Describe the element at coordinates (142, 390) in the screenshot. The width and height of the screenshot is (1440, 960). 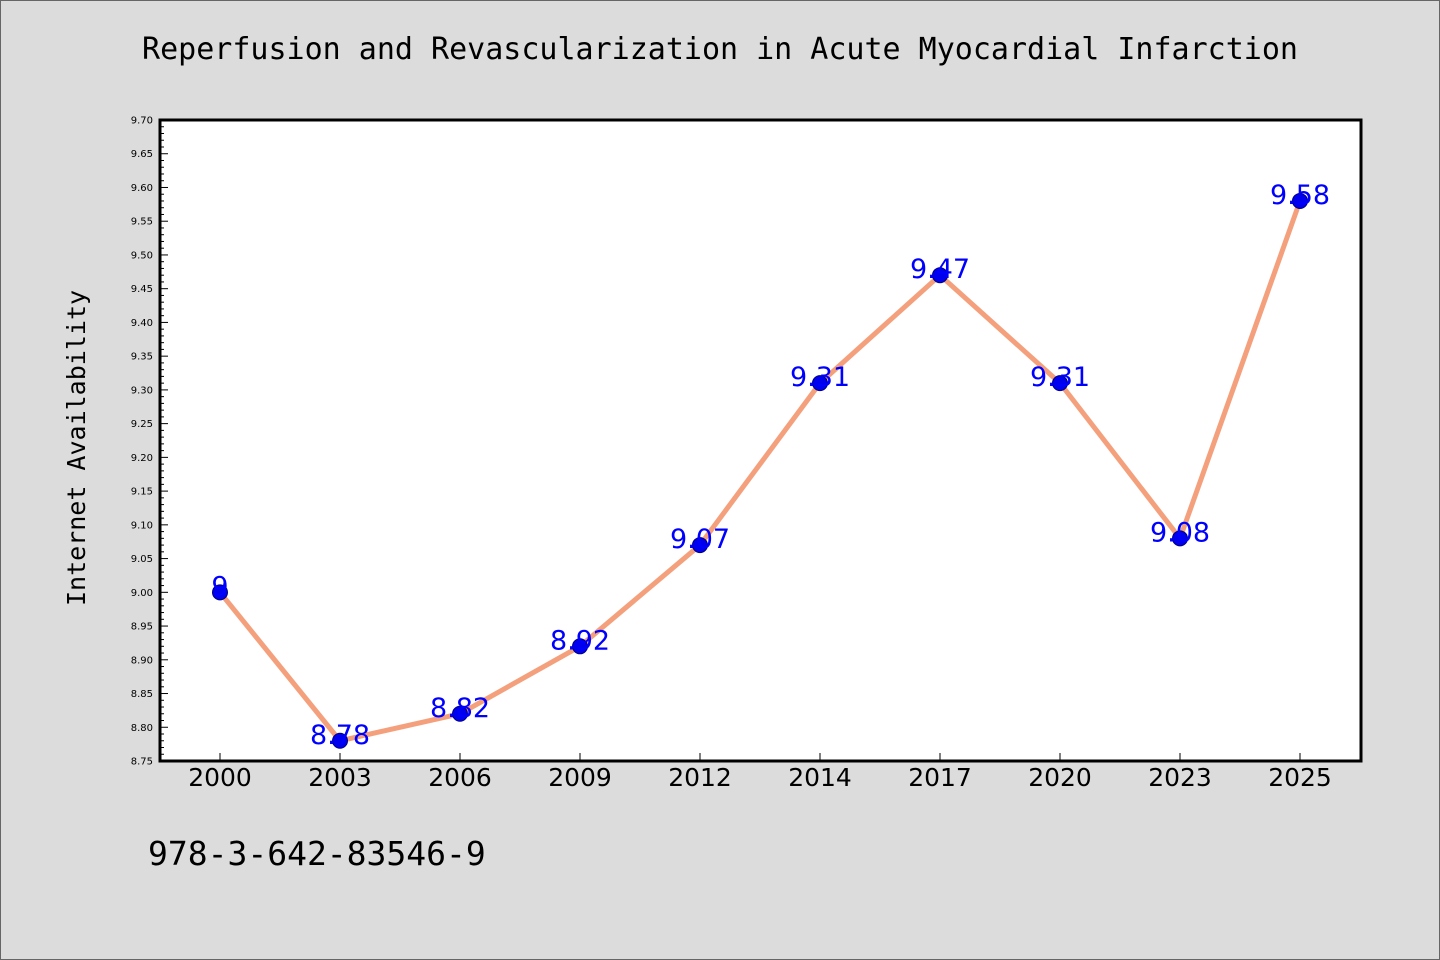
I see `y-tick-label: 9.30` at that location.